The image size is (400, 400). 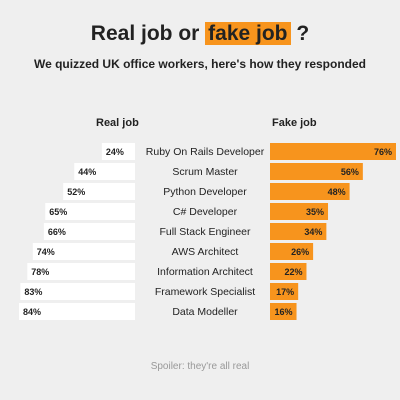 I want to click on real-value-label: 74%, so click(x=46, y=252).